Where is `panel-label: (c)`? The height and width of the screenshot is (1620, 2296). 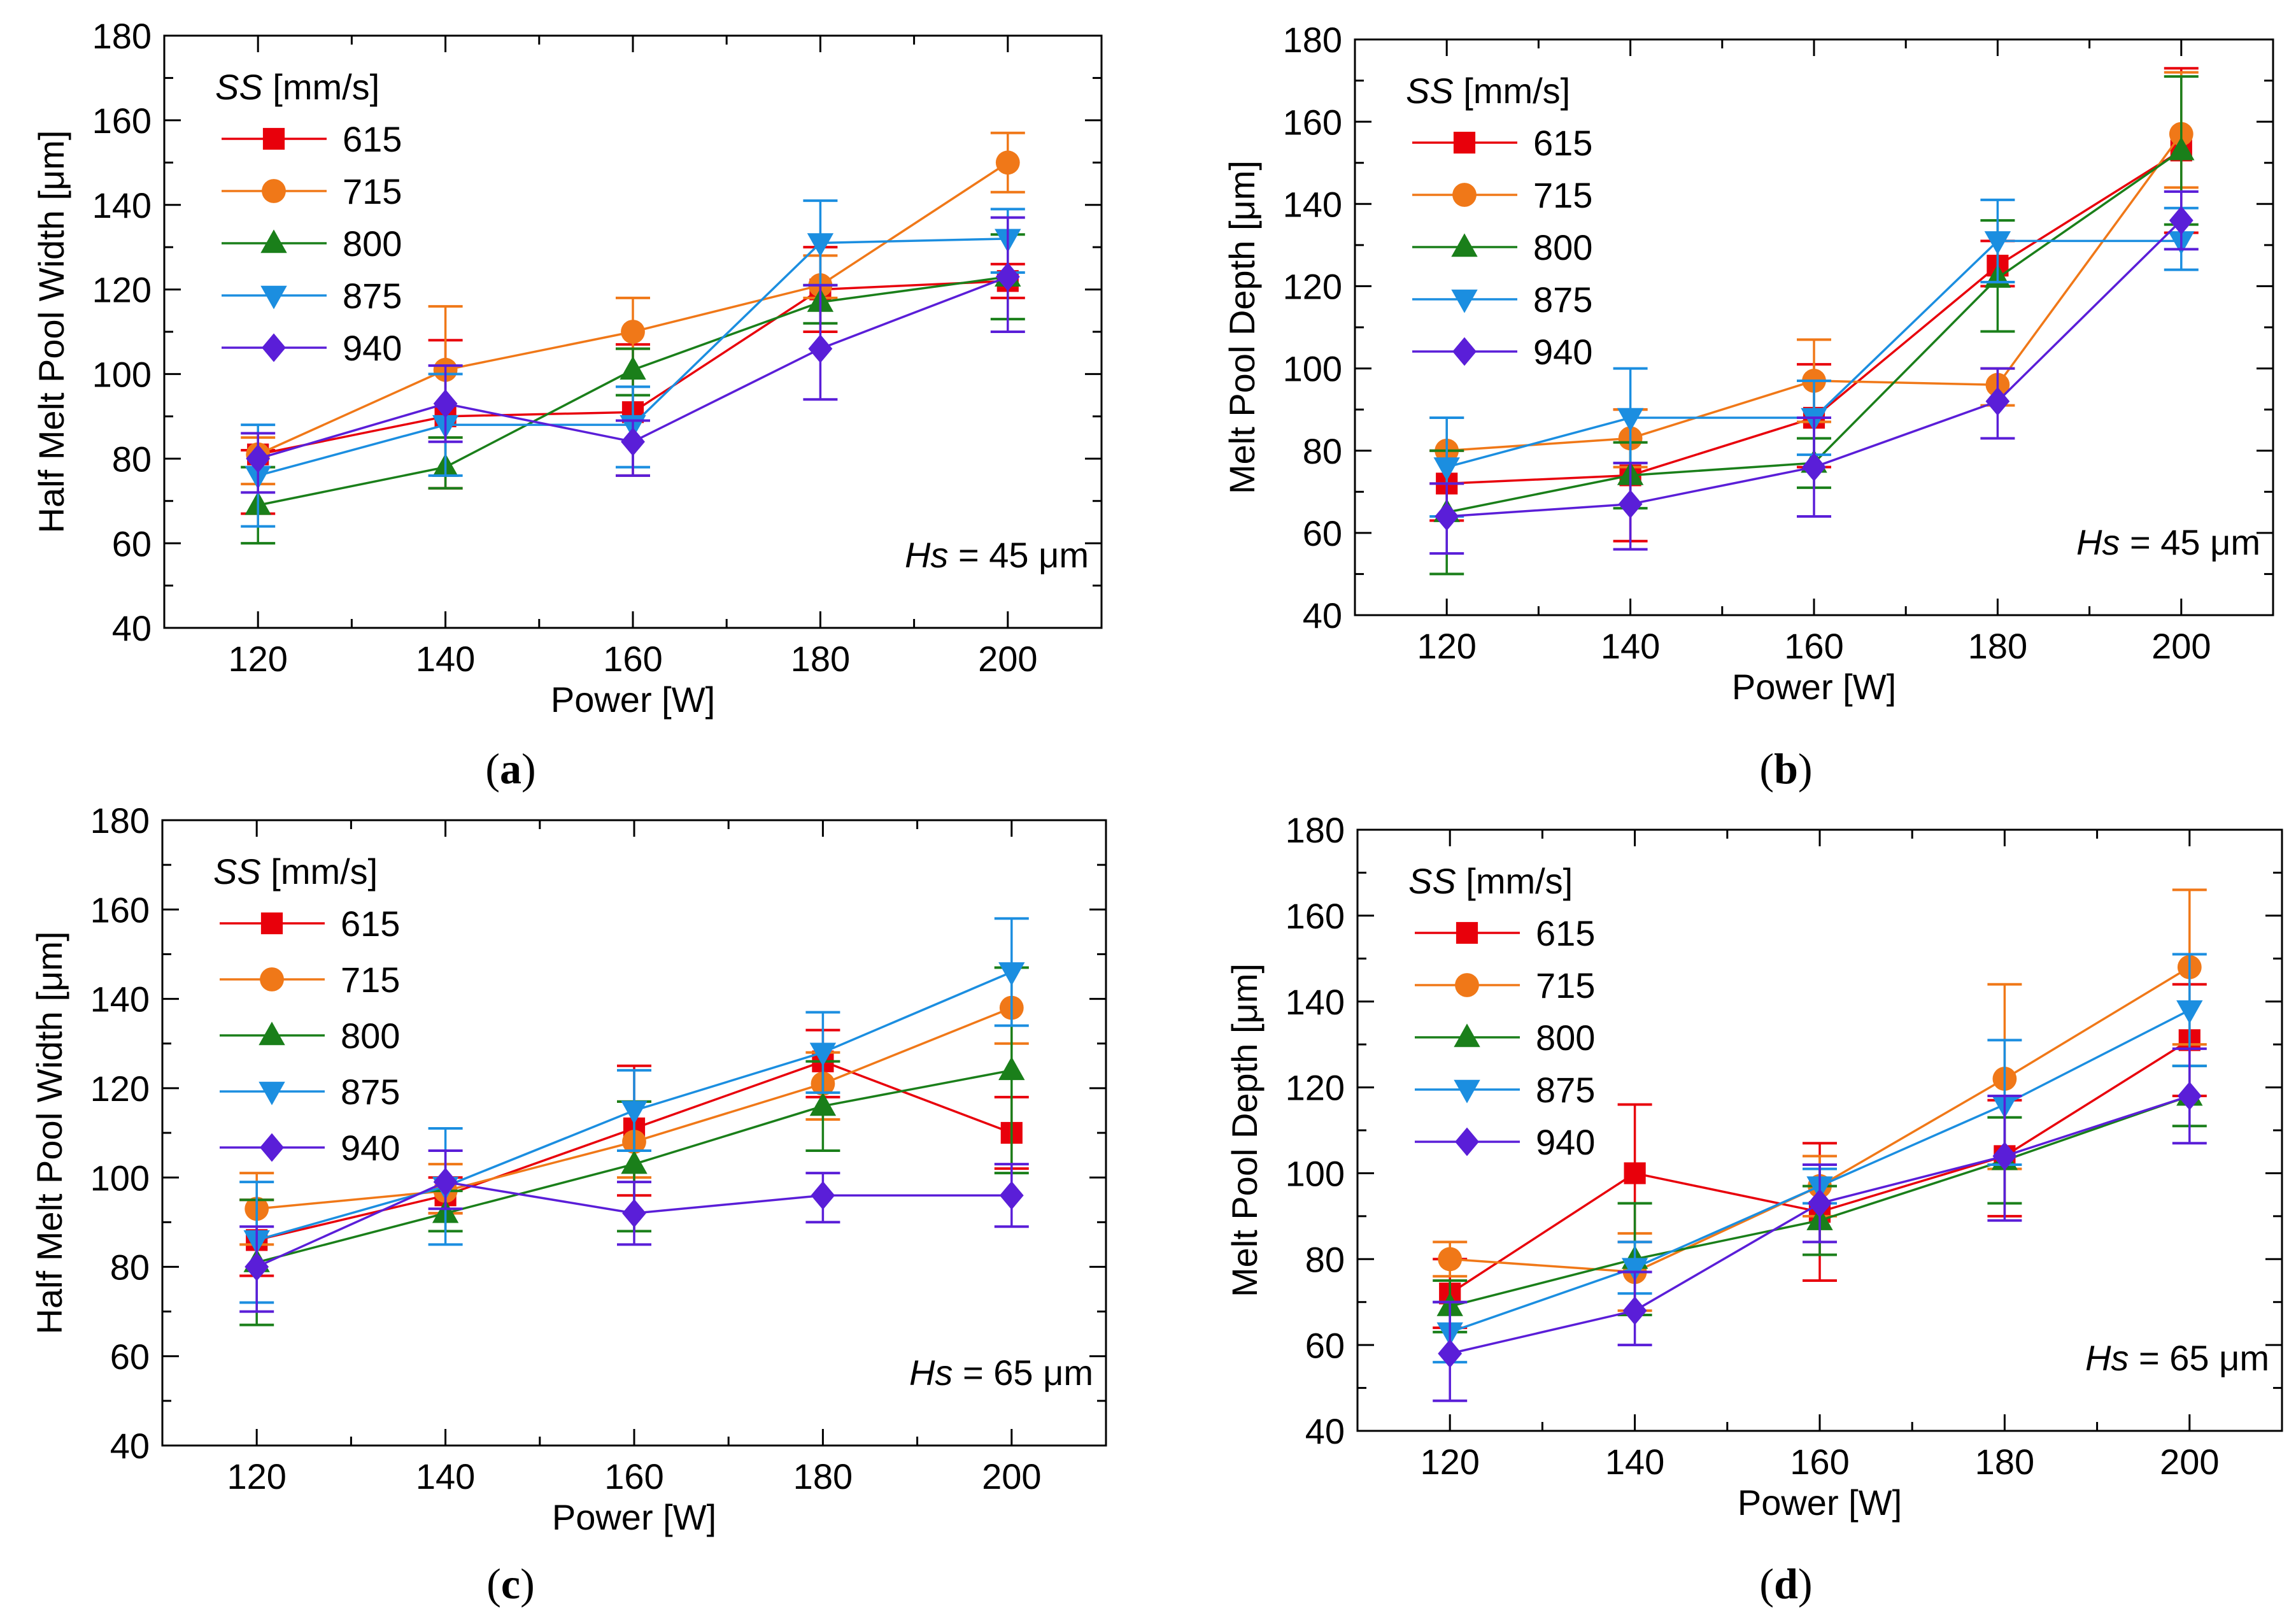
panel-label: (c) is located at coordinates (510, 1584).